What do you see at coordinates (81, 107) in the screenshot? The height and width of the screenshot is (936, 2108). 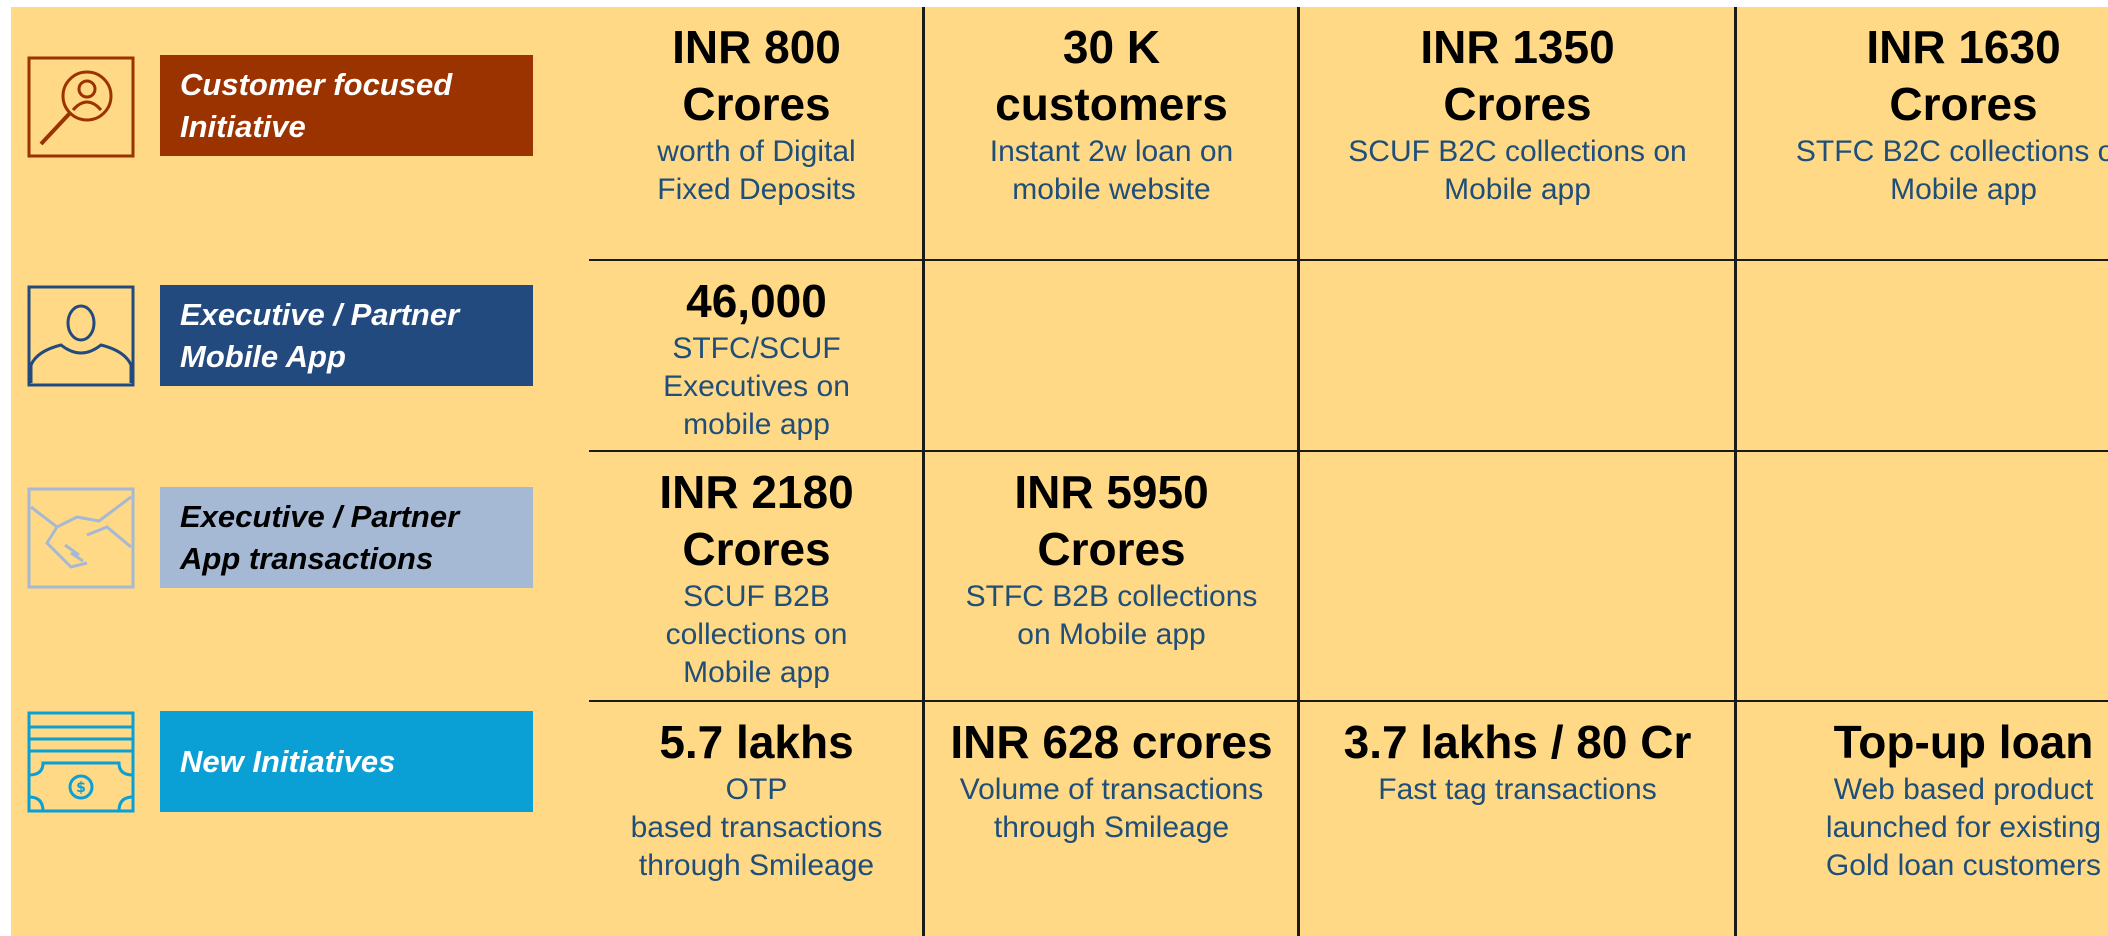 I see `customer-icon` at bounding box center [81, 107].